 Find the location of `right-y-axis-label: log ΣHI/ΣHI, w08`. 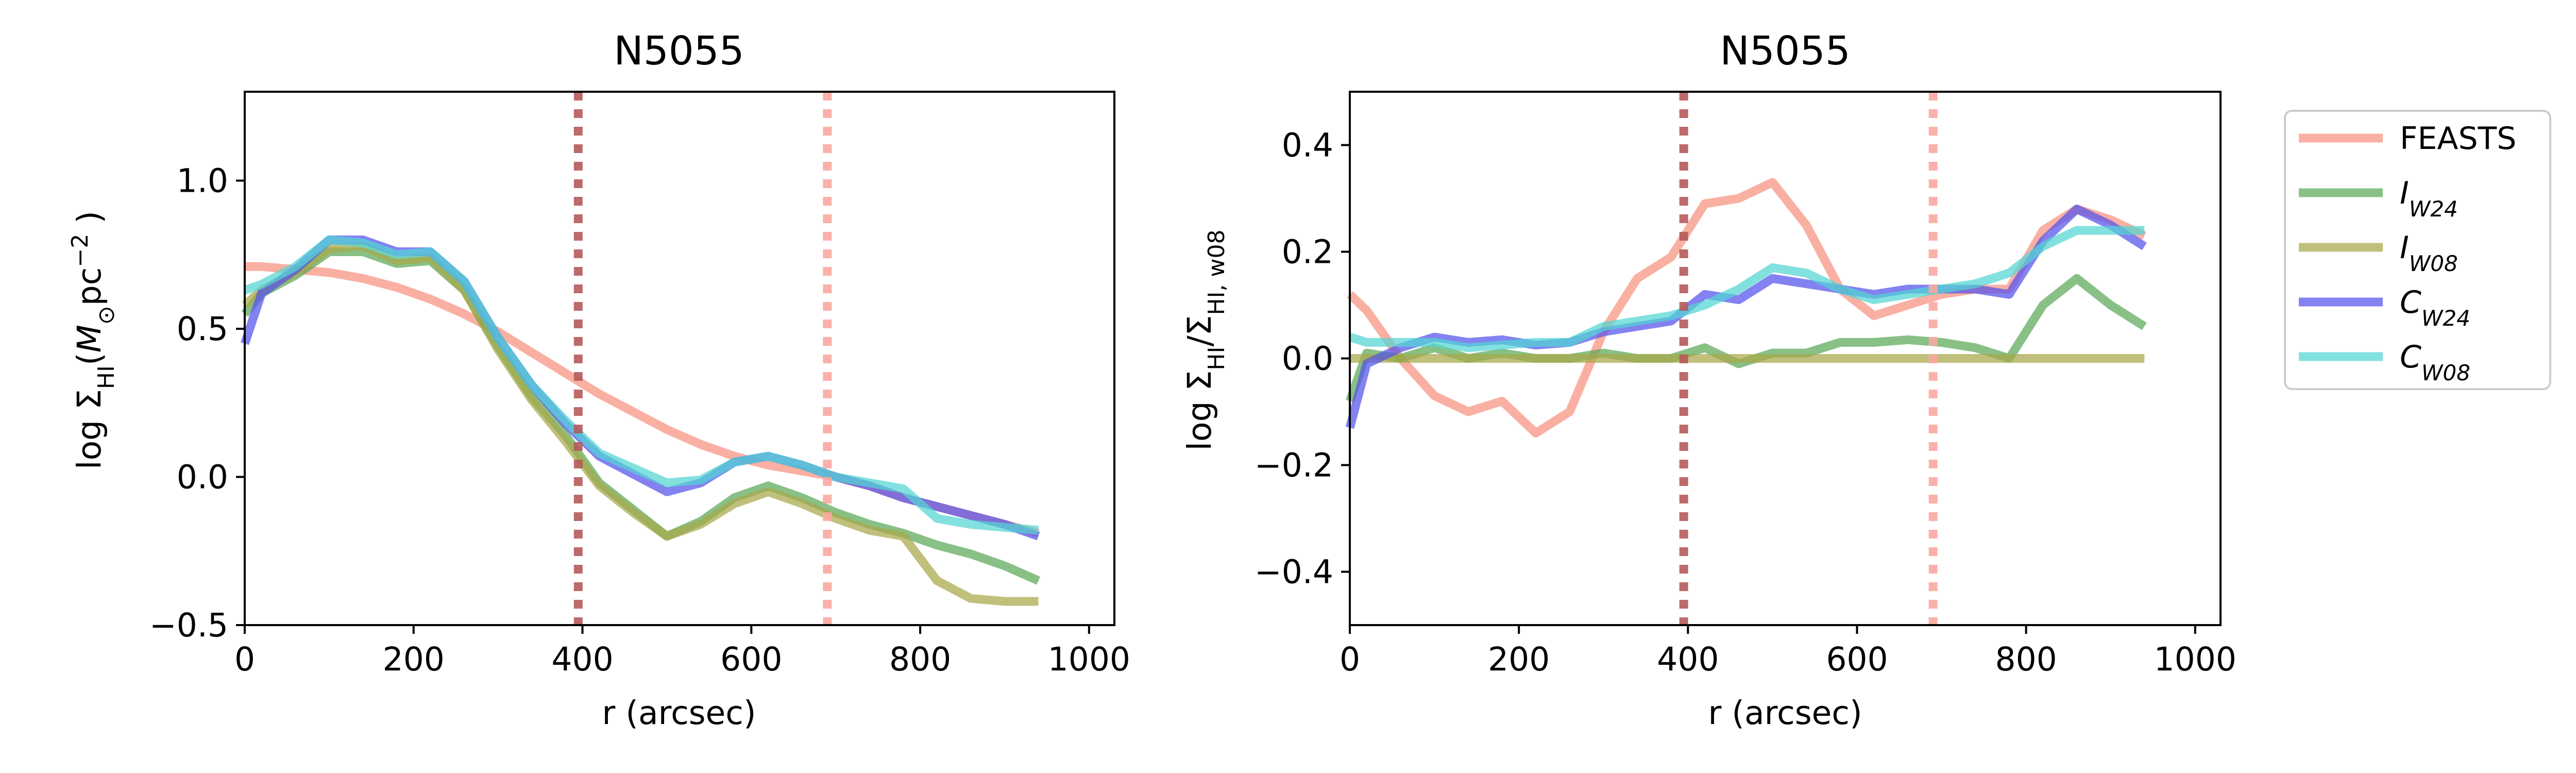

right-y-axis-label: log ΣHI/ΣHI, w08 is located at coordinates (1205, 340).